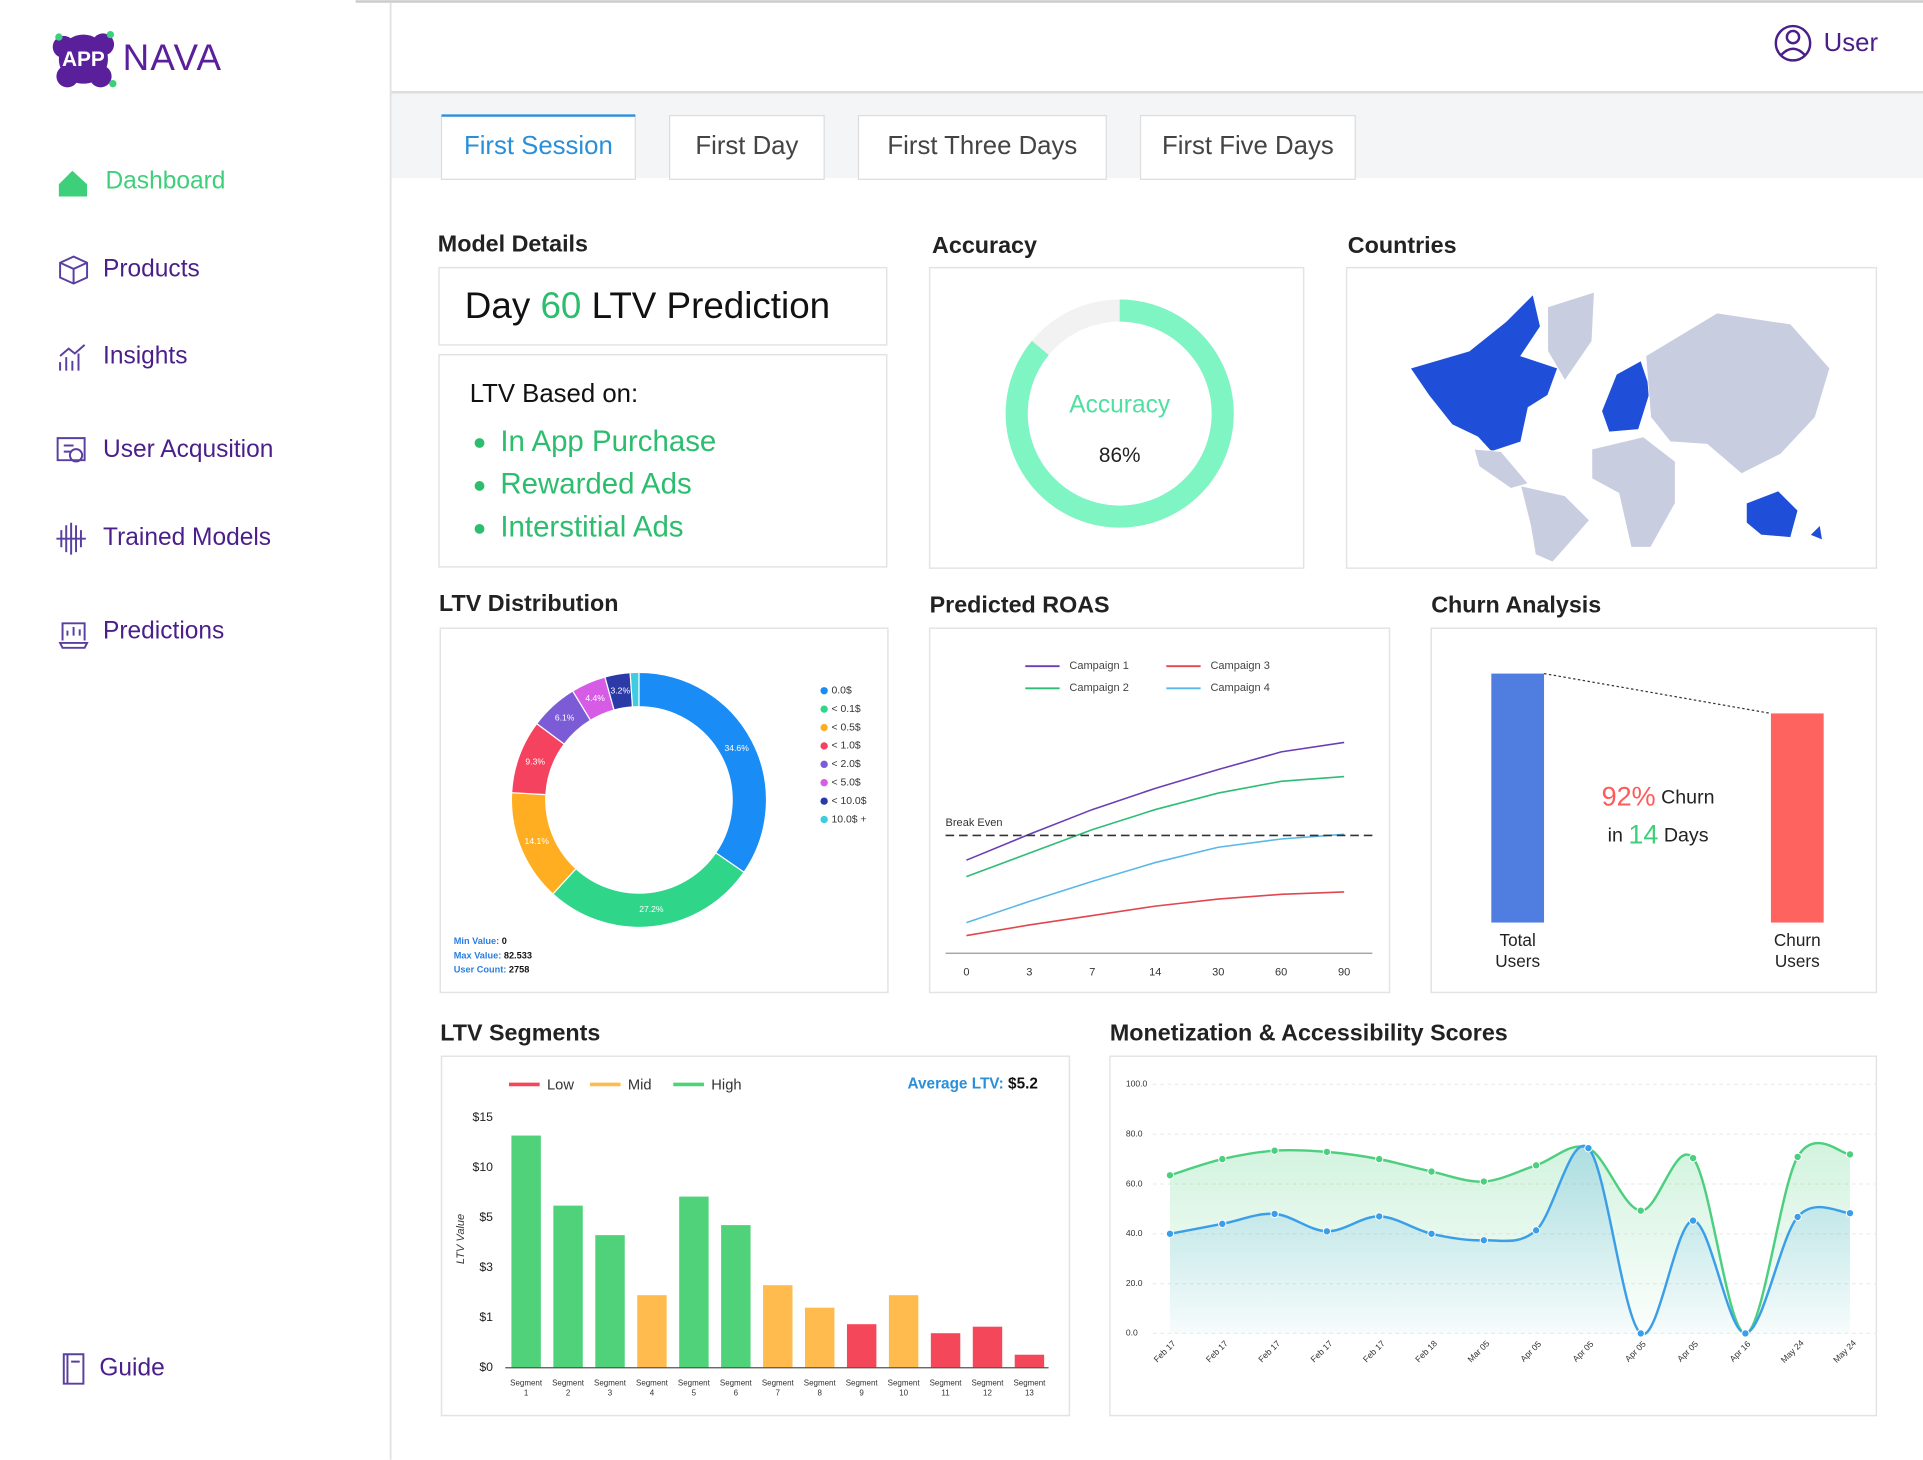  What do you see at coordinates (461, 1239) in the screenshot?
I see `y-axis-label: LTV Value` at bounding box center [461, 1239].